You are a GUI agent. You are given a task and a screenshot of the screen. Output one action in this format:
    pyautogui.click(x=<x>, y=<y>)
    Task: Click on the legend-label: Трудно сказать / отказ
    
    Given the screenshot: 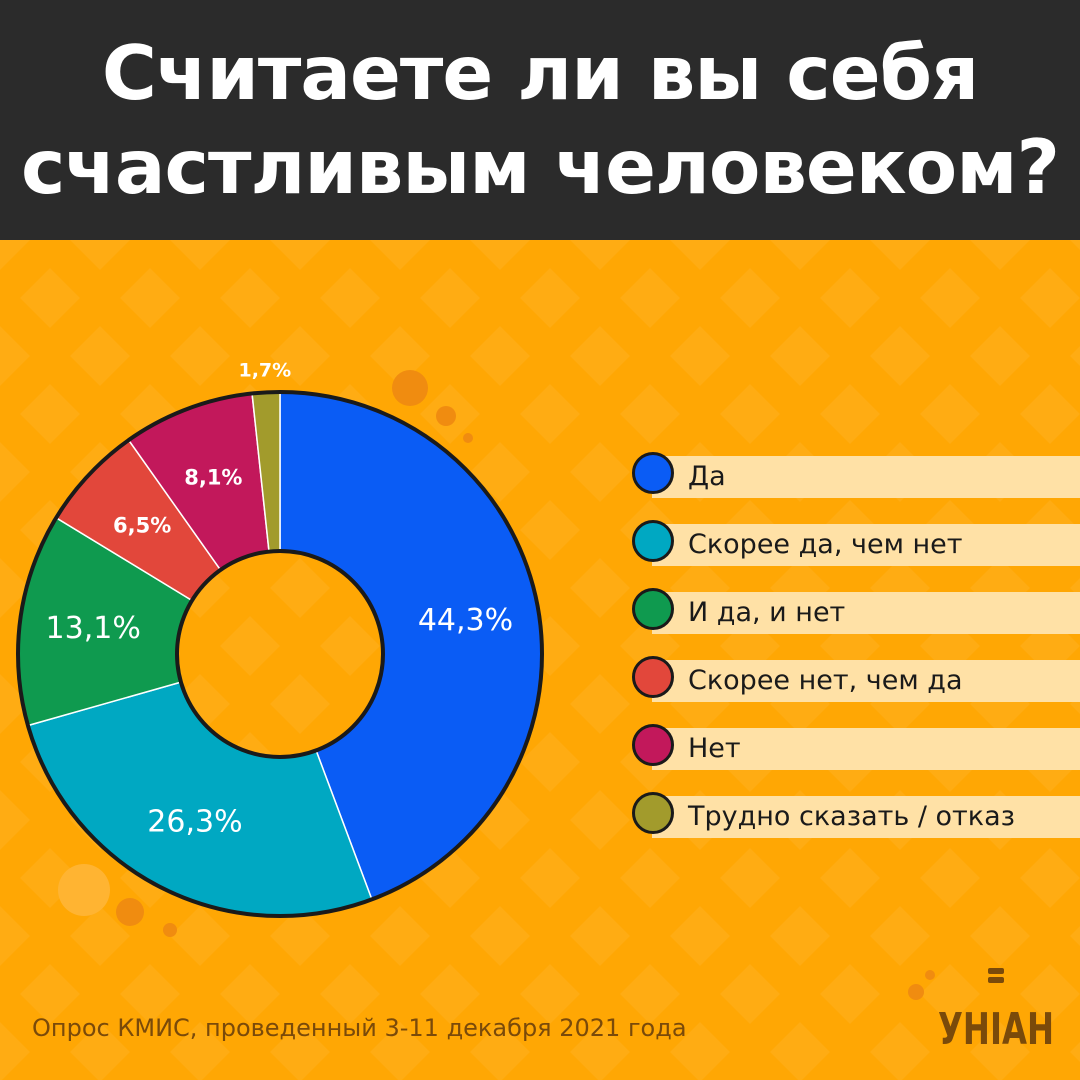 What is the action you would take?
    pyautogui.click(x=851, y=816)
    